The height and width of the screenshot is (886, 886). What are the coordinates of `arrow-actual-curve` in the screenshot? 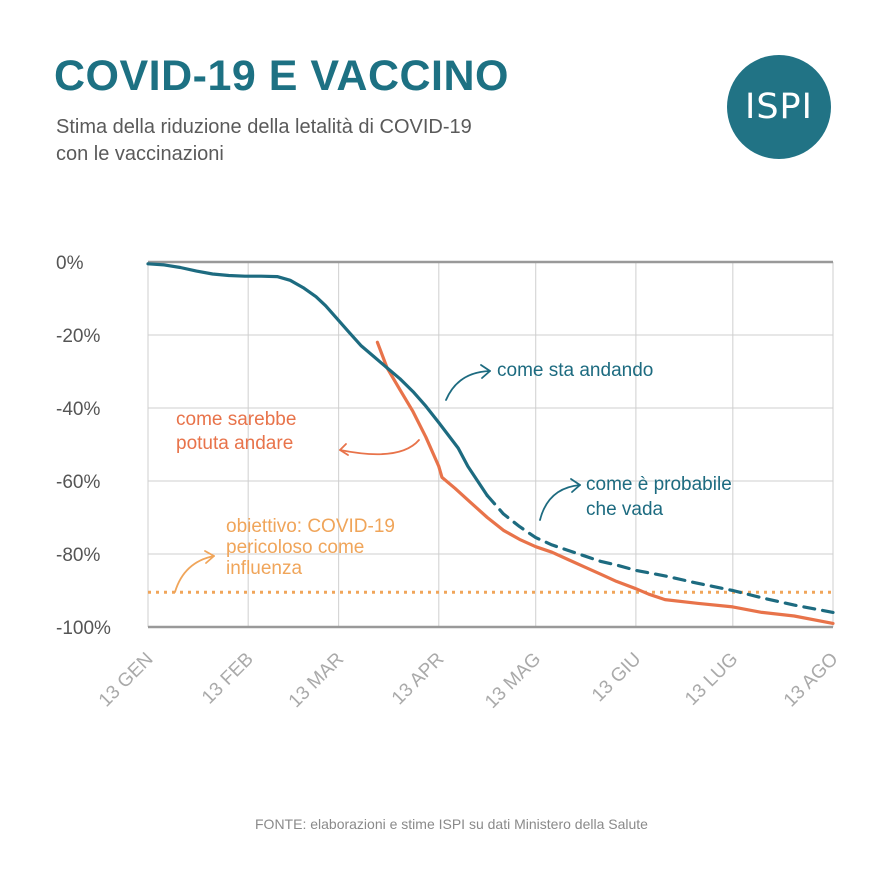 It's located at (468, 385).